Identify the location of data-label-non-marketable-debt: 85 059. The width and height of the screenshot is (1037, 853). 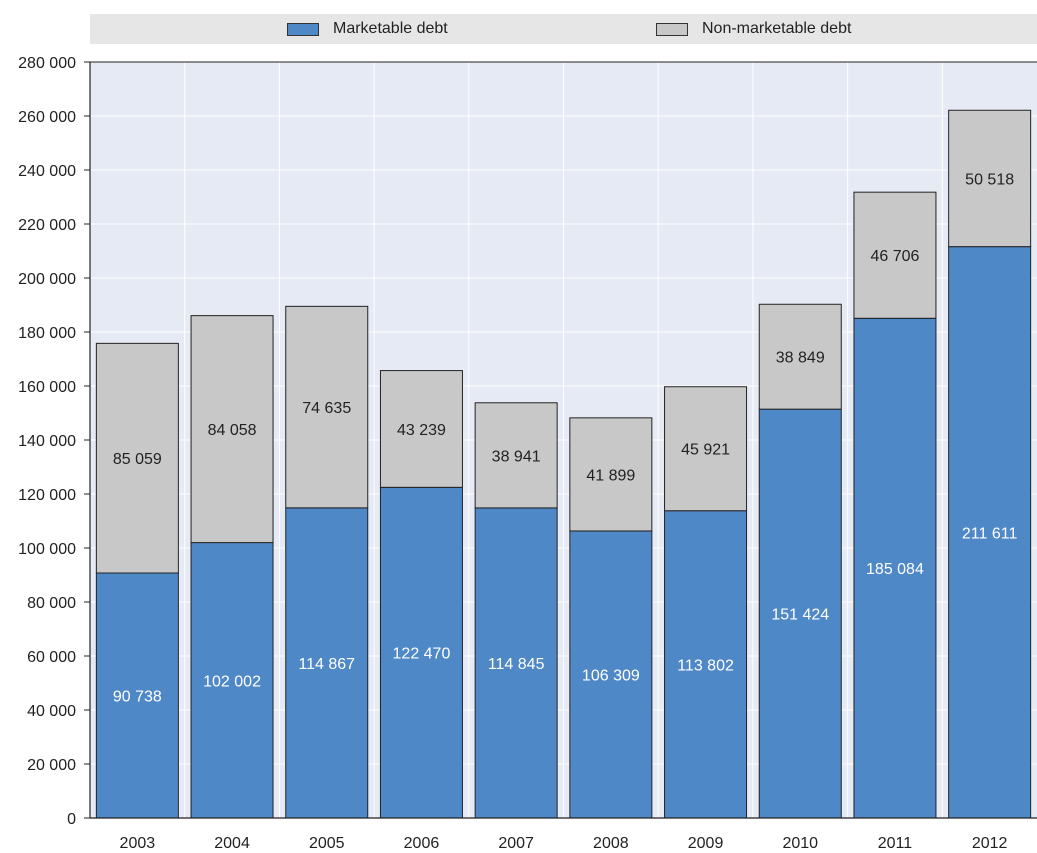
(137, 459).